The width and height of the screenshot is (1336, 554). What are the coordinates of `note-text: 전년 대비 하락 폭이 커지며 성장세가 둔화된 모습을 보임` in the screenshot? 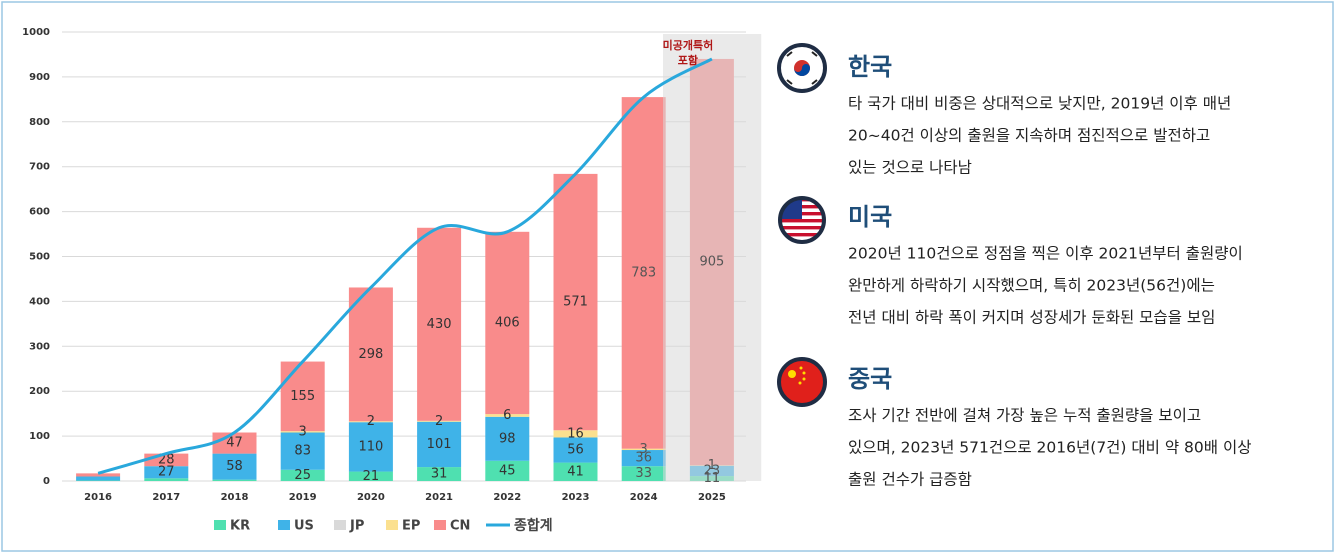 It's located at (1031, 318).